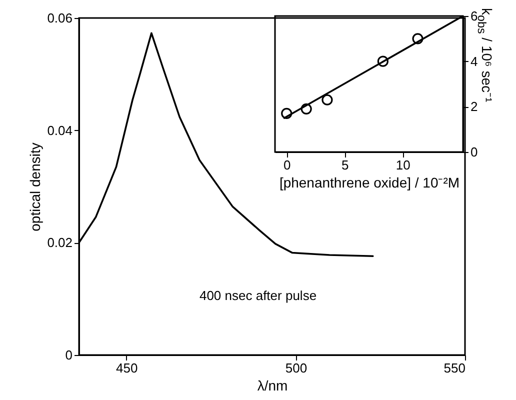 The image size is (516, 400). I want to click on x-tick-label: 500, so click(296, 368).